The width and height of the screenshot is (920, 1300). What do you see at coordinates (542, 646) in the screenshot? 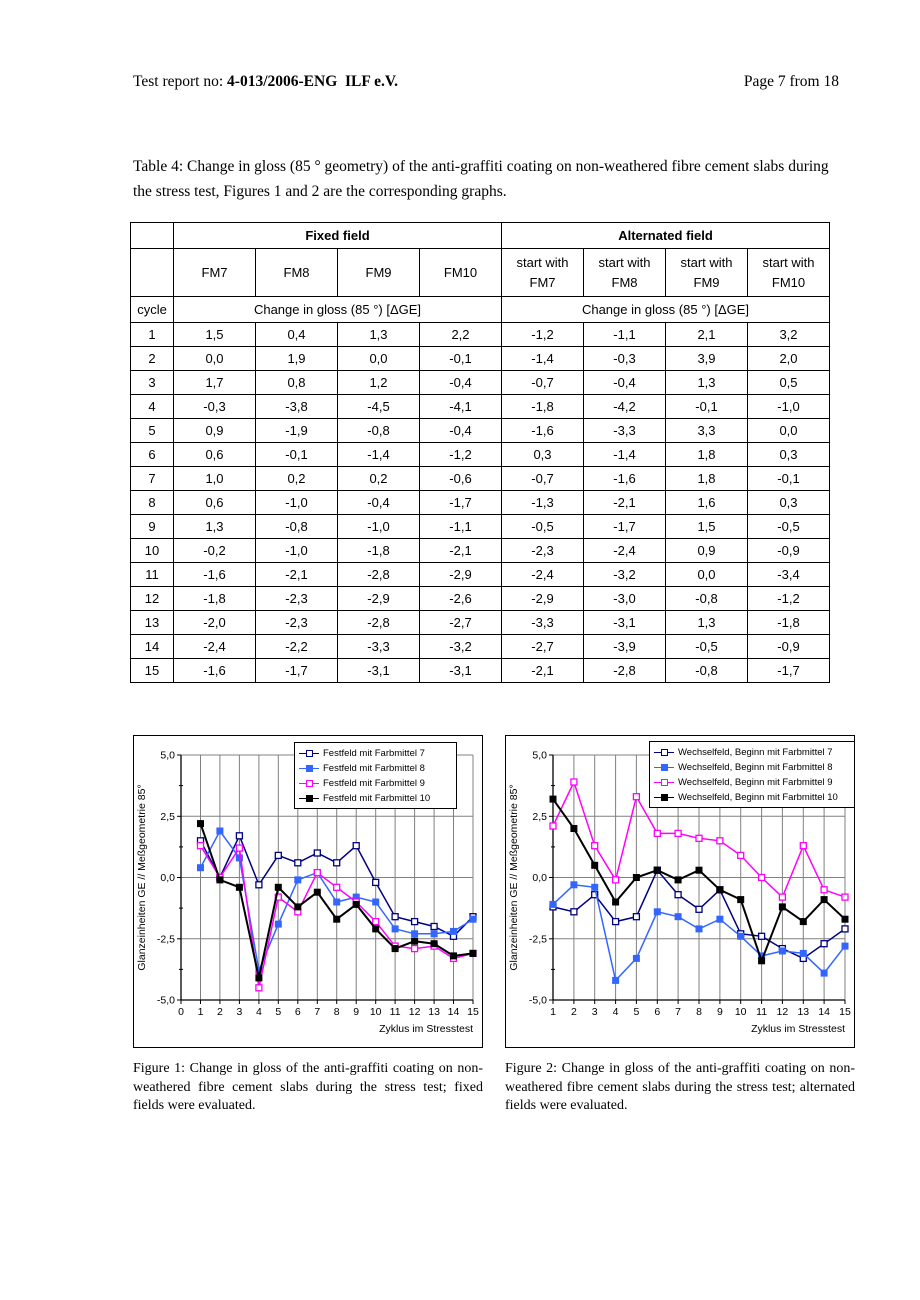
I see `value-cell: -2,7` at bounding box center [542, 646].